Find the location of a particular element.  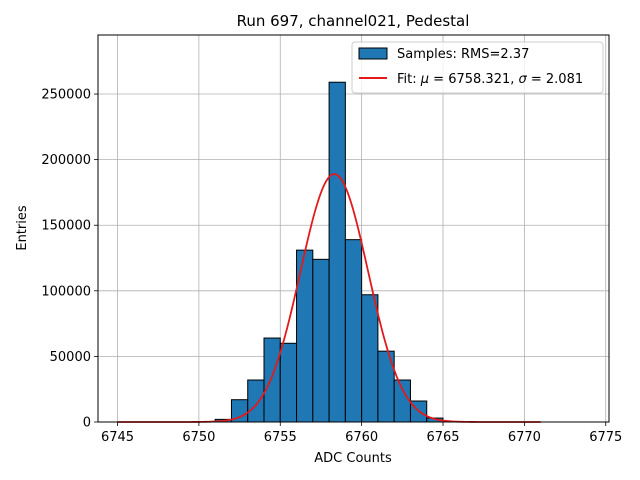

legend-box is located at coordinates (477, 67).